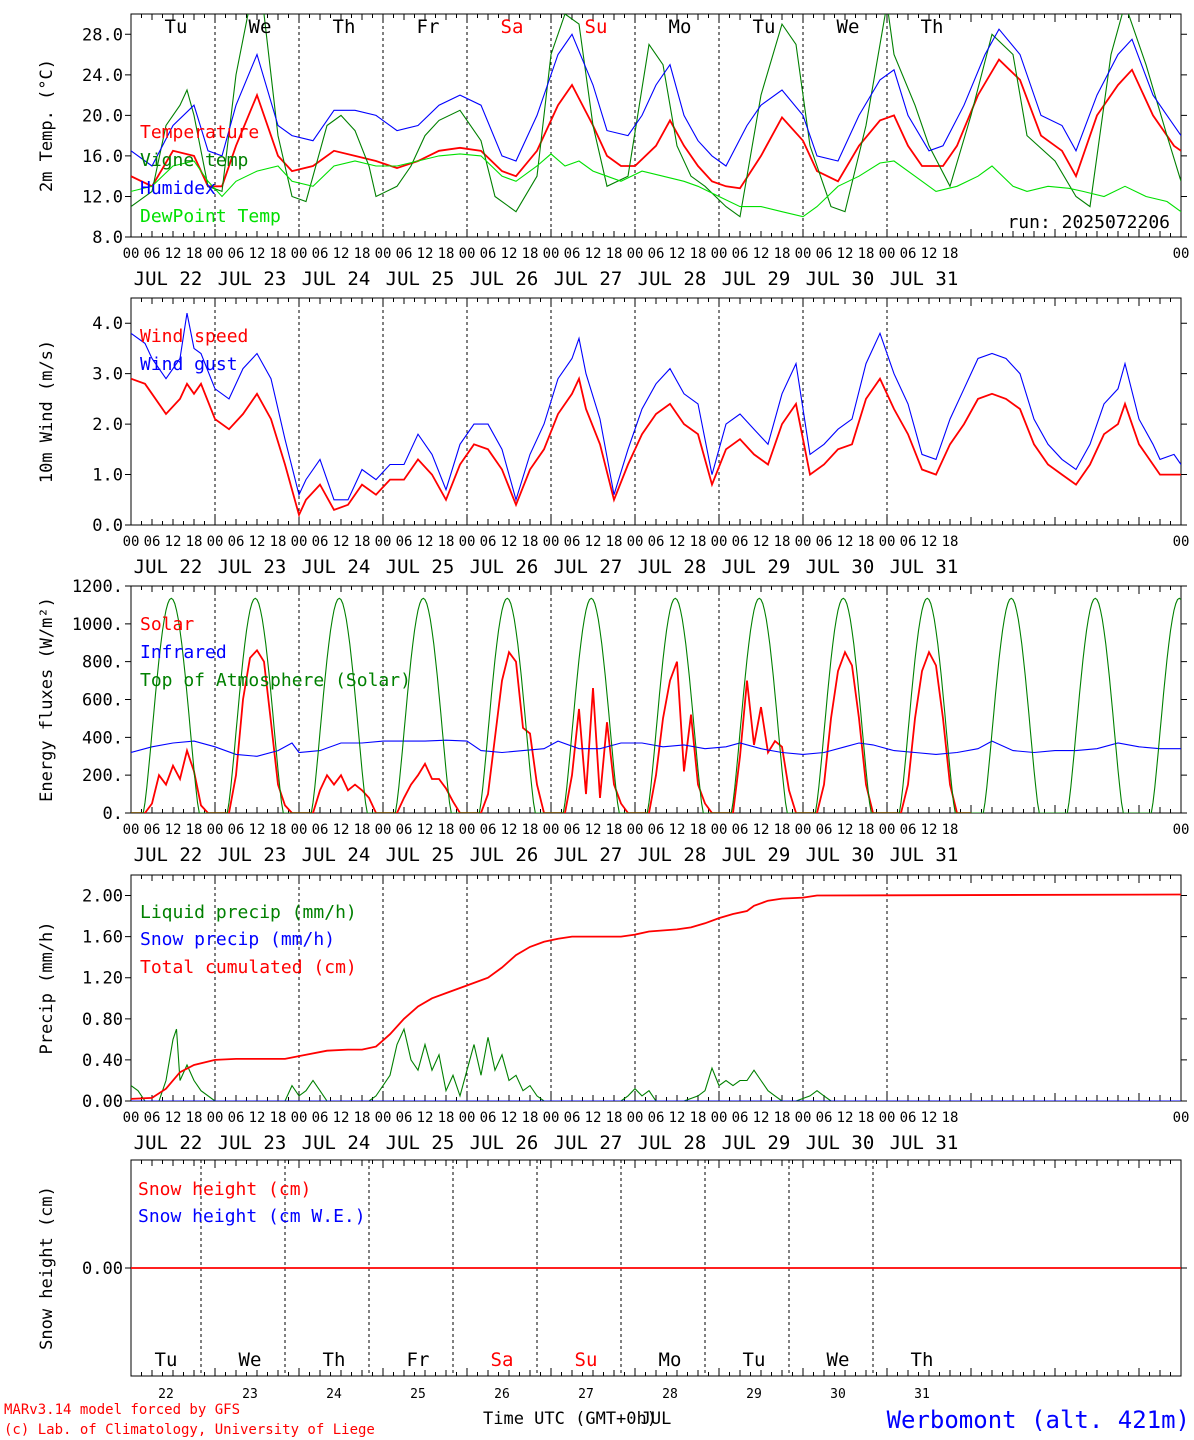  I want to click on y-axis-label: Energy fluxes (W/m²), so click(47, 699).